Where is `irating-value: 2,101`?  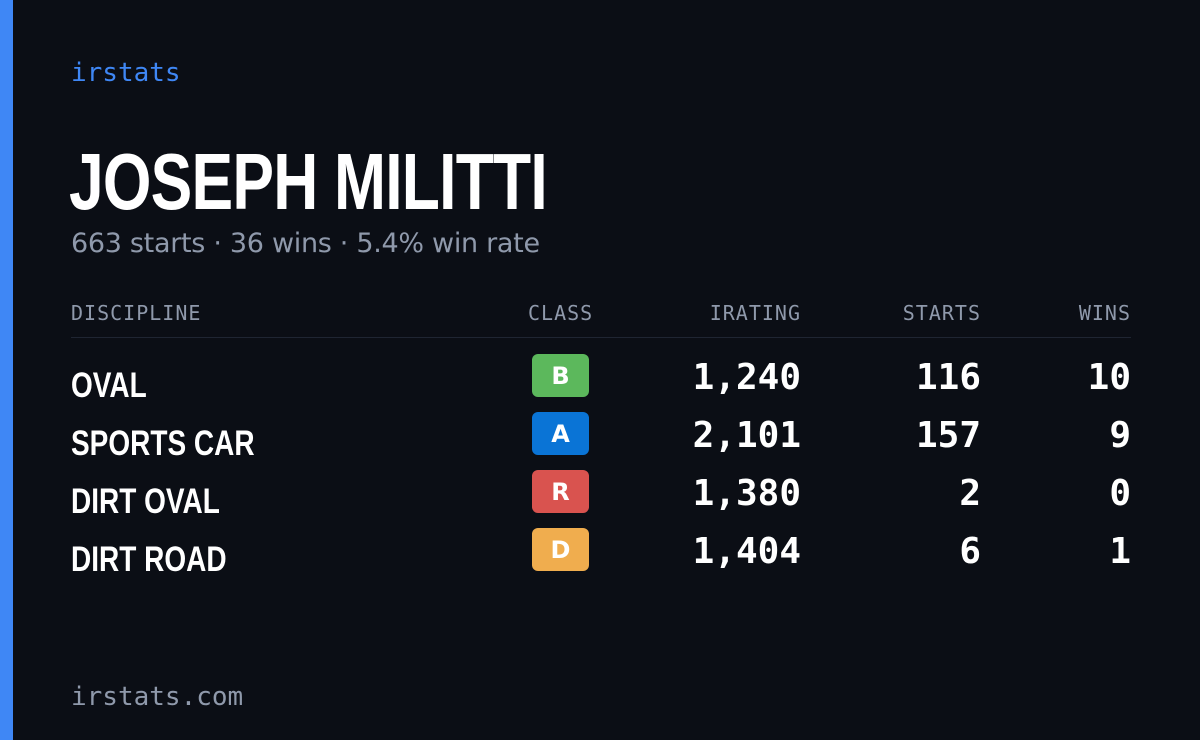
irating-value: 2,101 is located at coordinates (746, 435).